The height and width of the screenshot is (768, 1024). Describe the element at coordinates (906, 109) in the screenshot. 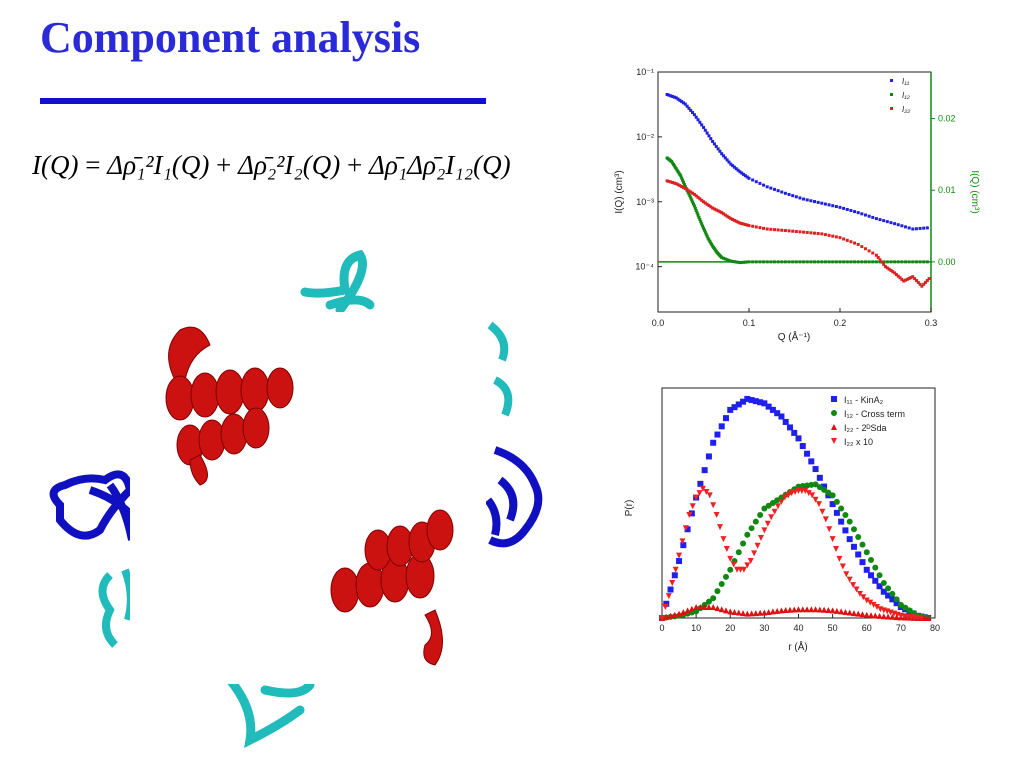

I see `legend-label: I₂₂` at that location.